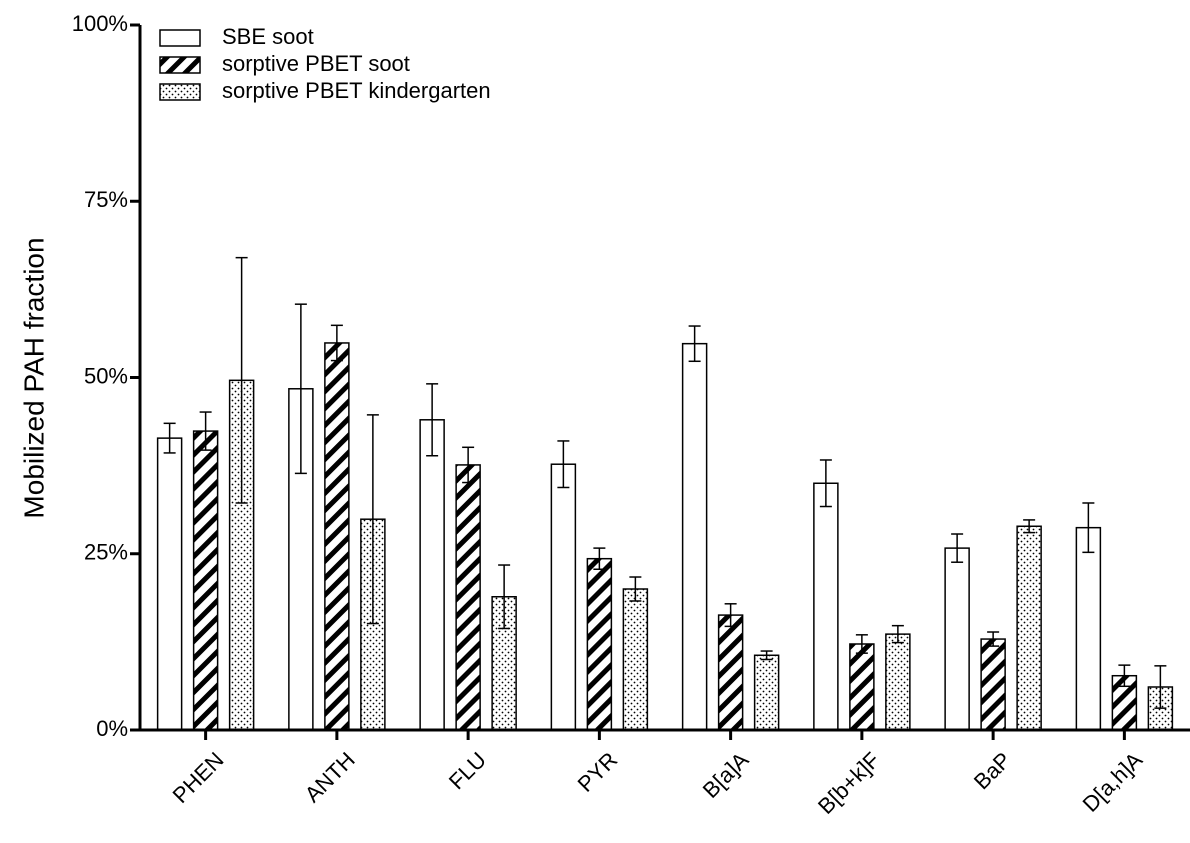 Image resolution: width=1190 pixels, height=843 pixels. I want to click on y-tick-label: 0%, so click(112, 728).